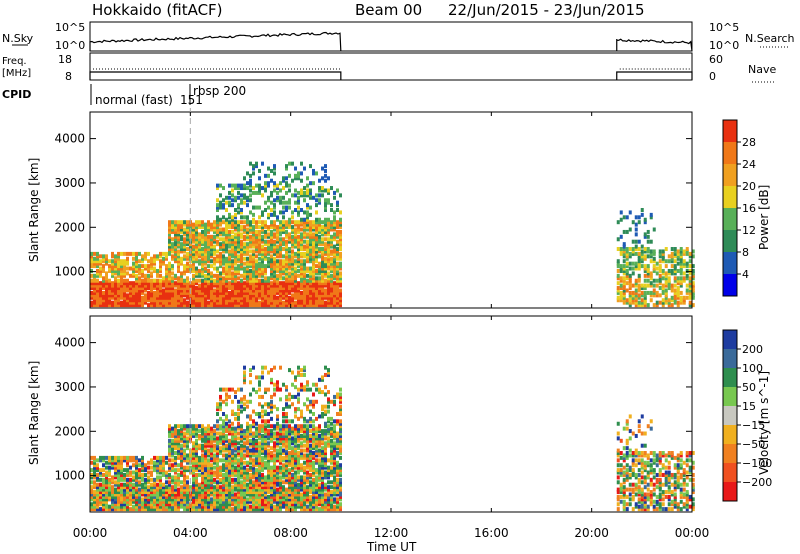  What do you see at coordinates (16, 73) in the screenshot?
I see `freq-unit: [MHz]` at bounding box center [16, 73].